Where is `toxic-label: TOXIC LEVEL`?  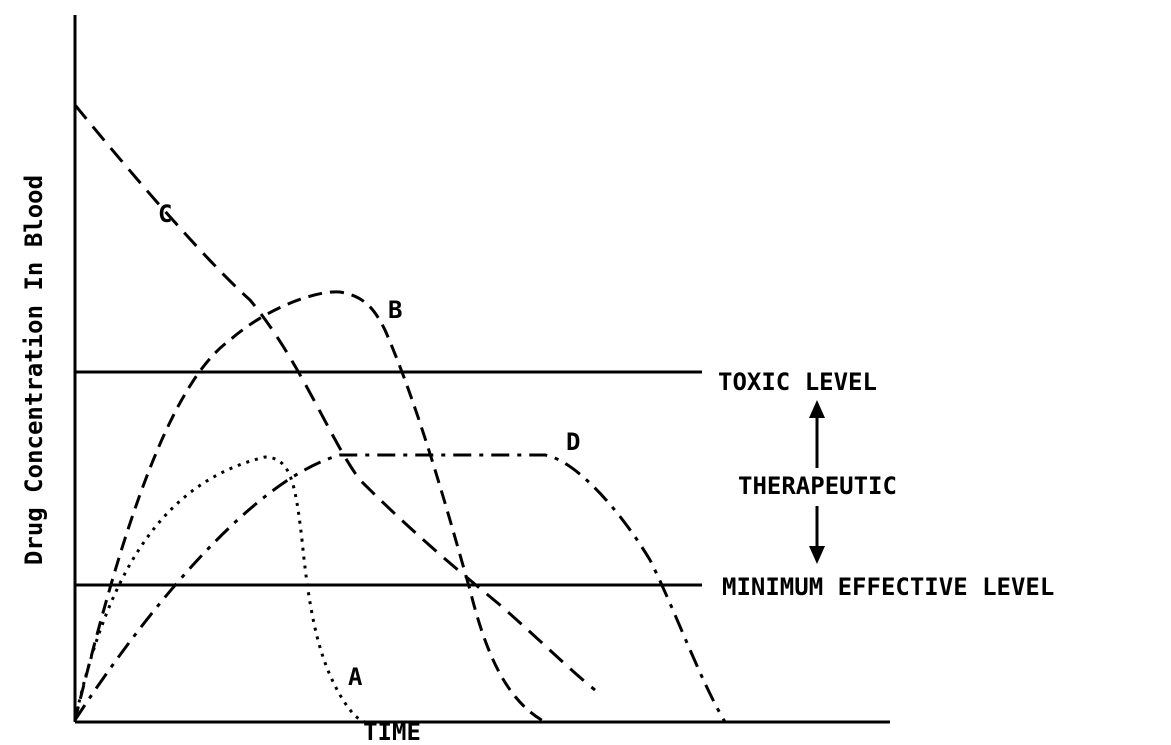
toxic-label: TOXIC LEVEL is located at coordinates (797, 382).